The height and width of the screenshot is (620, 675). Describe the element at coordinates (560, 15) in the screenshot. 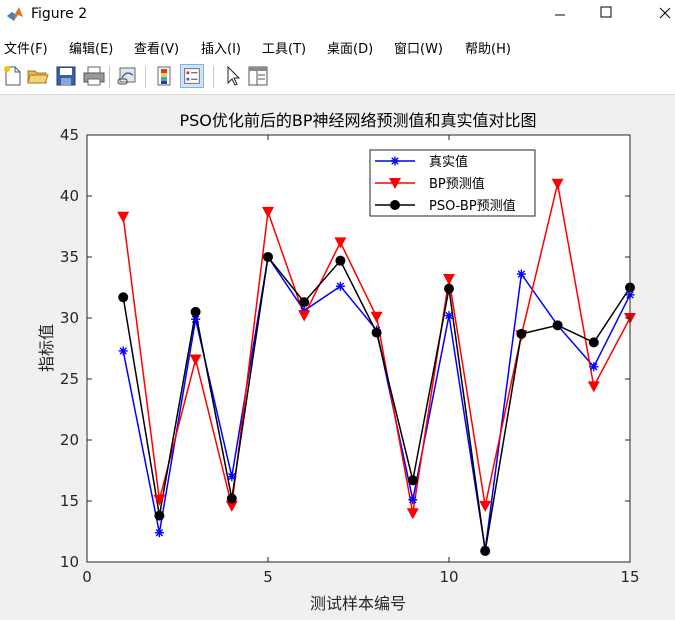

I see `minimize-icon` at that location.